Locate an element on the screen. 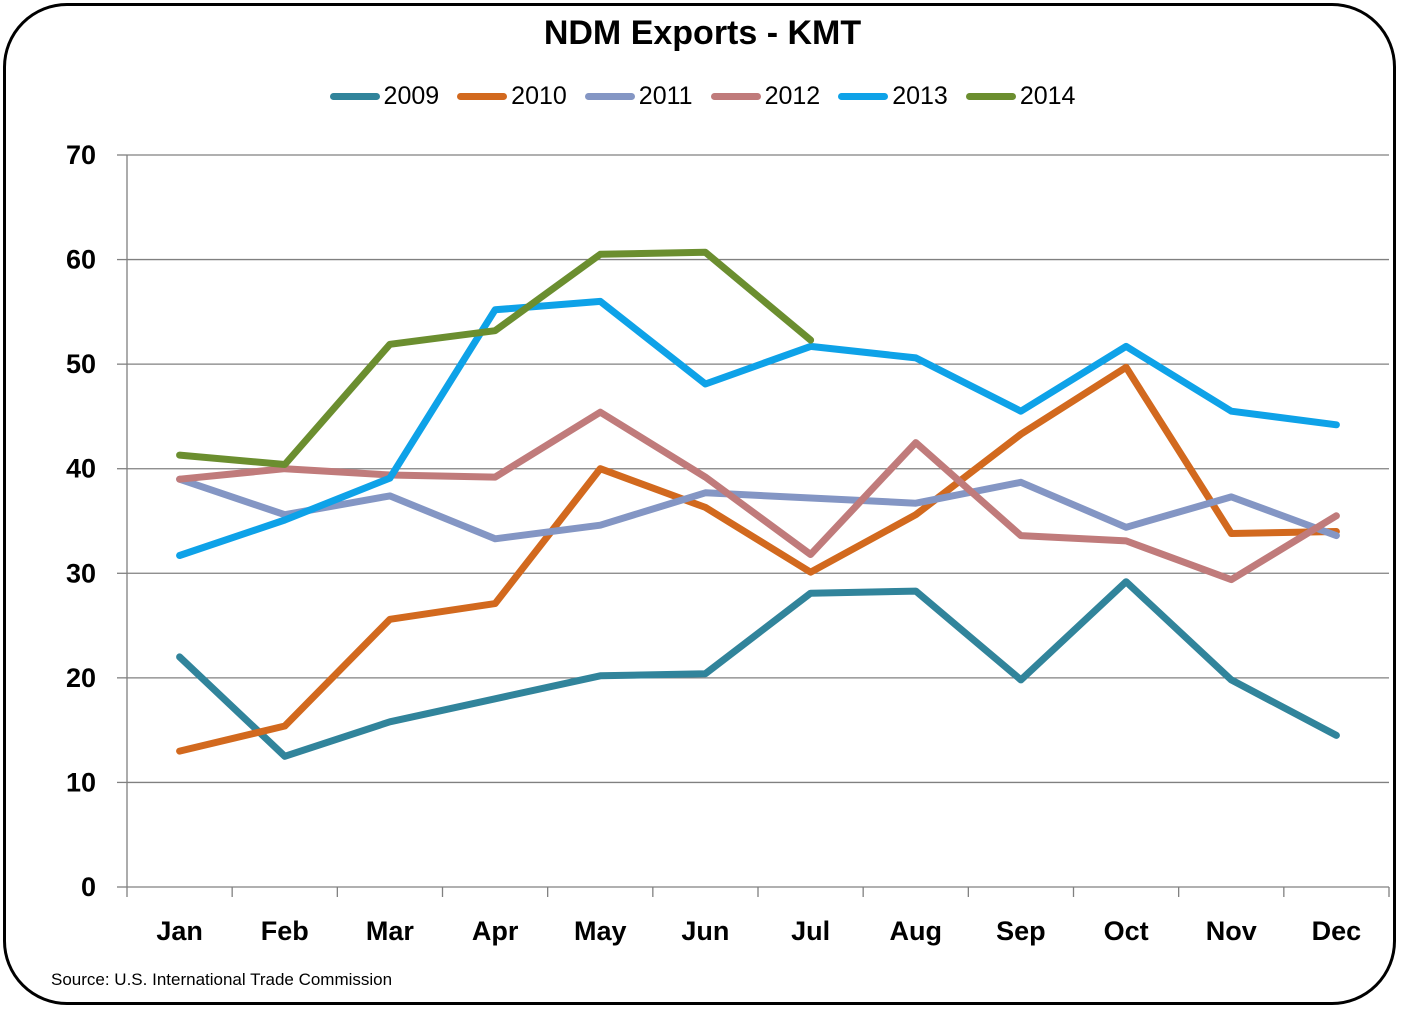  y-tick-label: 0 is located at coordinates (88, 887).